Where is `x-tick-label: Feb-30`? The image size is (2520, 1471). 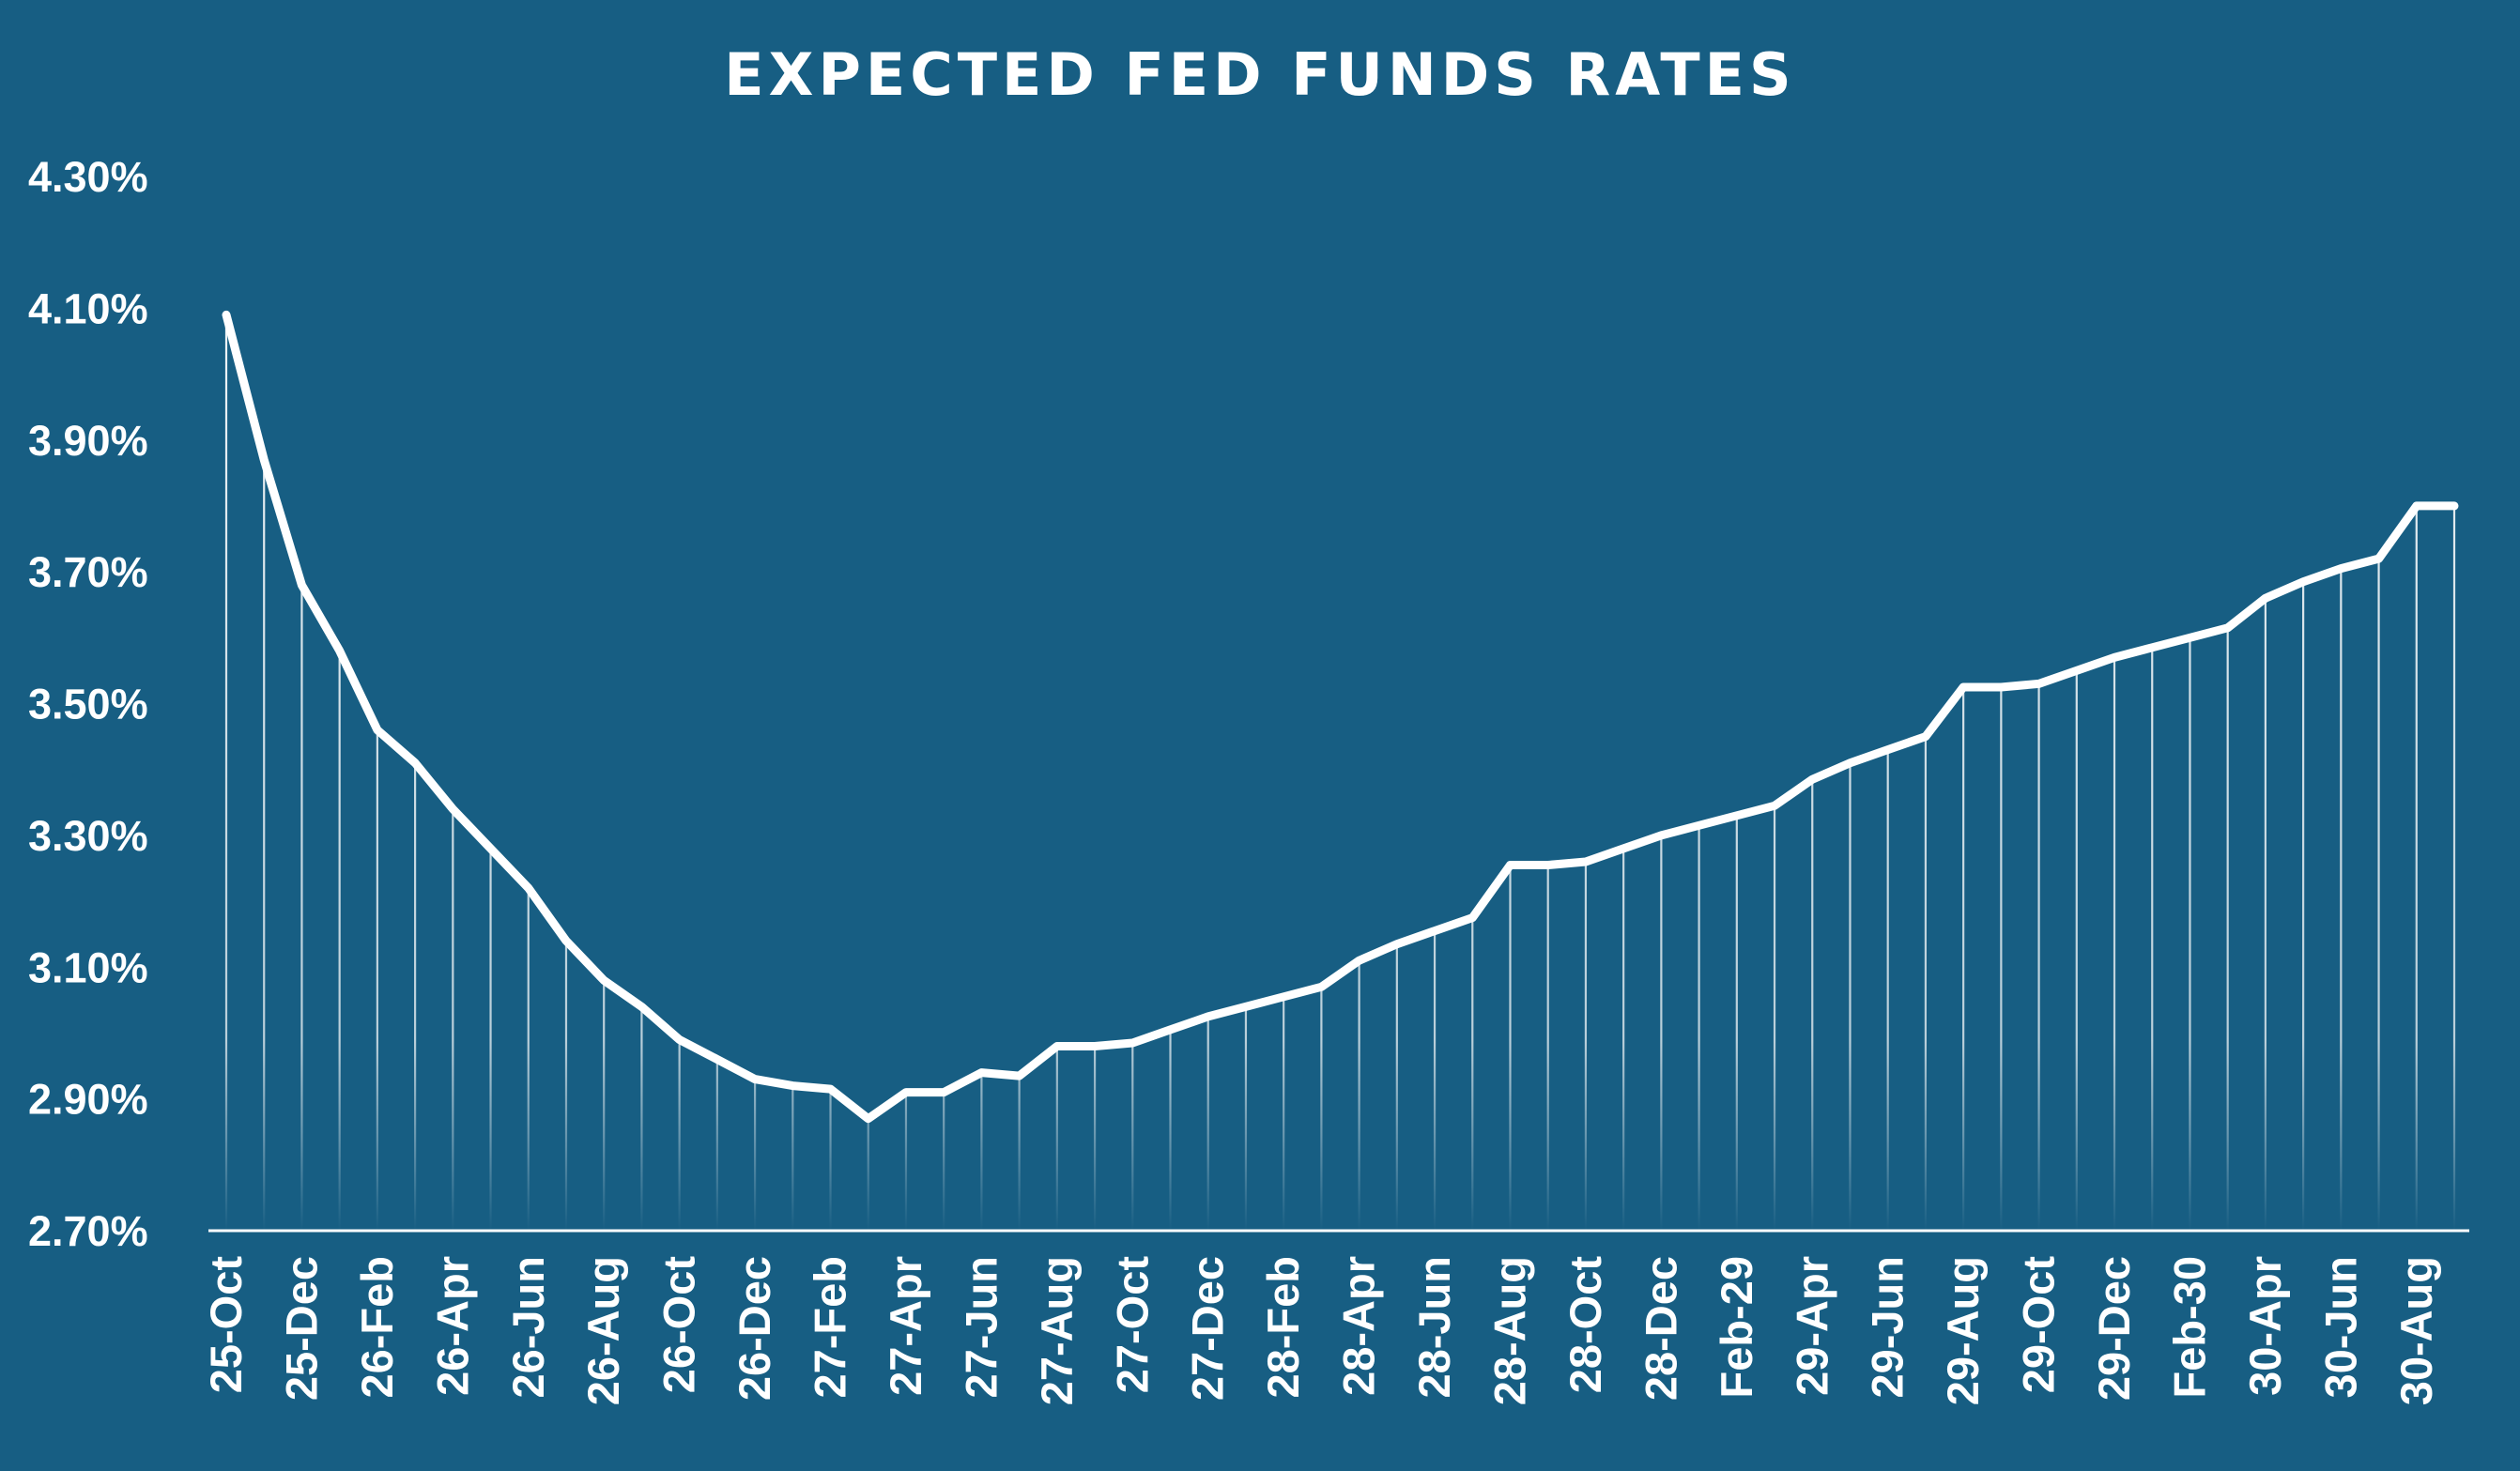 x-tick-label: Feb-30 is located at coordinates (2189, 1327).